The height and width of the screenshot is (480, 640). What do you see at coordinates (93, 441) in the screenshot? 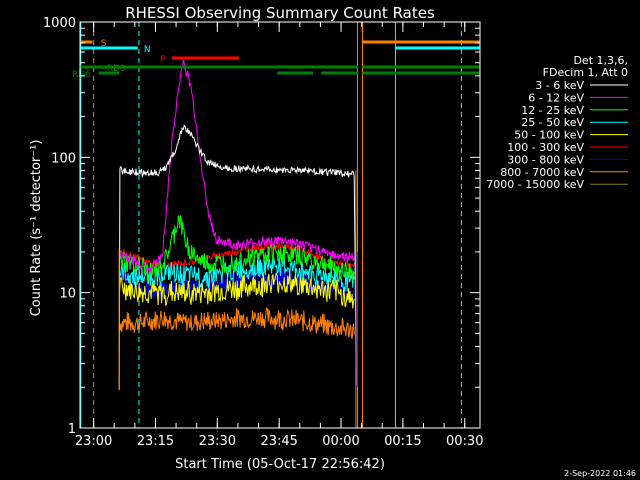
I see `x-tick-label: 23:00` at bounding box center [93, 441].